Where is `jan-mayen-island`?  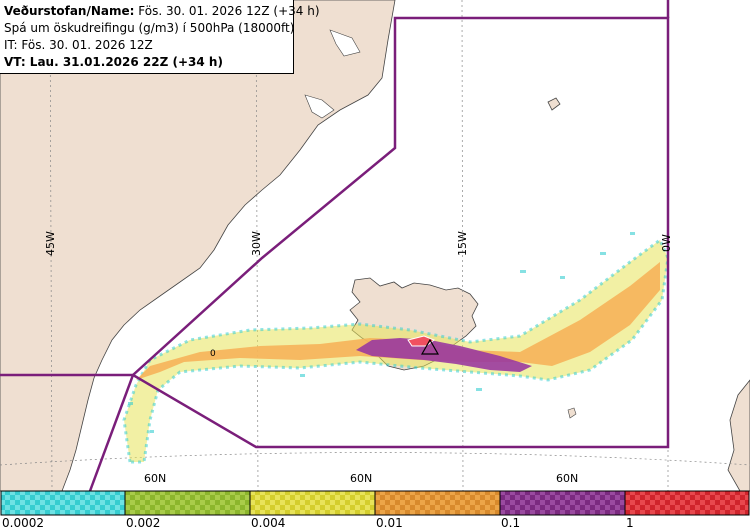 jan-mayen-island is located at coordinates (554, 104).